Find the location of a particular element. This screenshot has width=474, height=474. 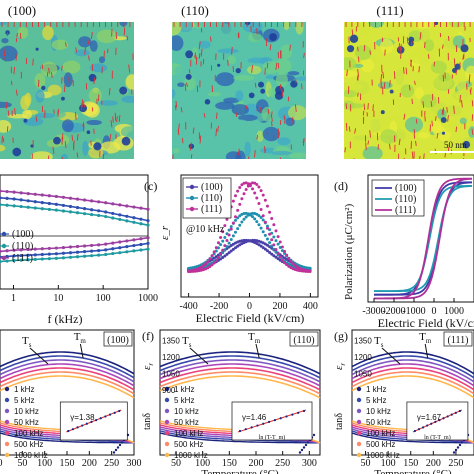

panel-c-ylabel: ε_r is located at coordinates (165, 232).